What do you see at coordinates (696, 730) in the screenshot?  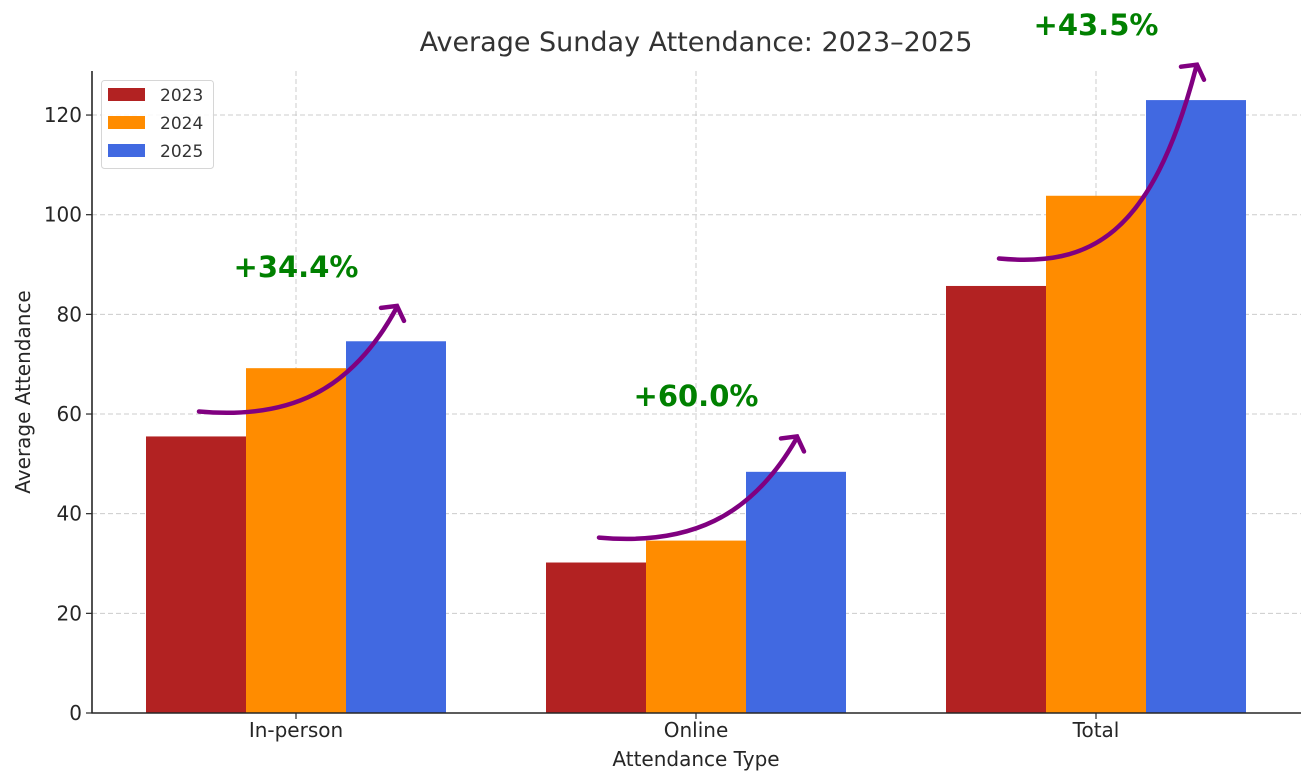 I see `x-tick-label: Online` at bounding box center [696, 730].